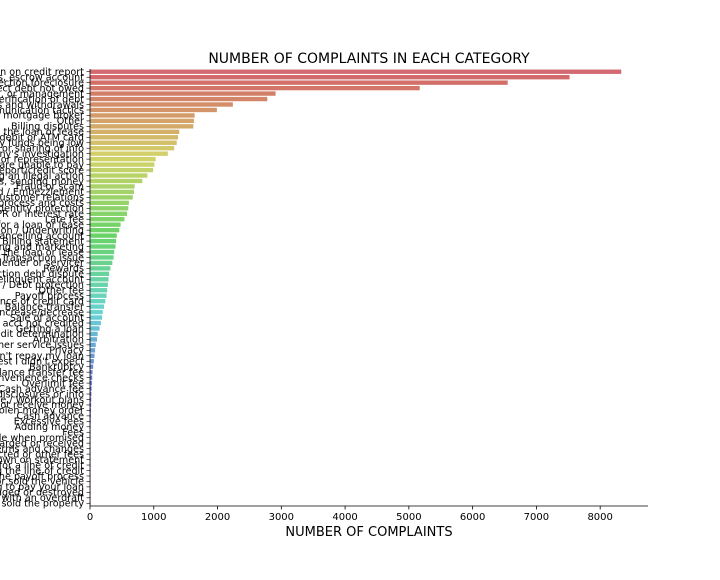  Describe the element at coordinates (408, 517) in the screenshot. I see `x-tick-label: 5000` at that location.